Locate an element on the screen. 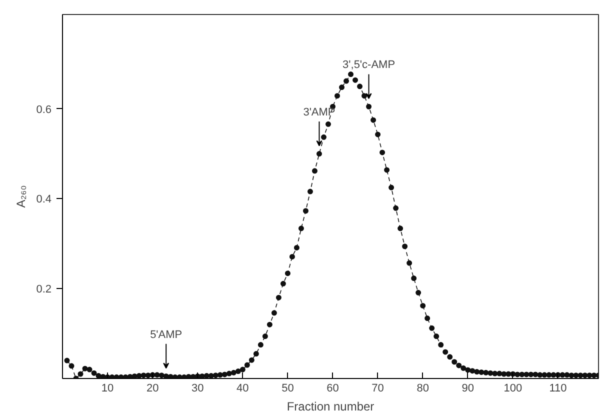 This screenshot has width=600, height=418. y-tick-label: 0.4 is located at coordinates (44, 200).